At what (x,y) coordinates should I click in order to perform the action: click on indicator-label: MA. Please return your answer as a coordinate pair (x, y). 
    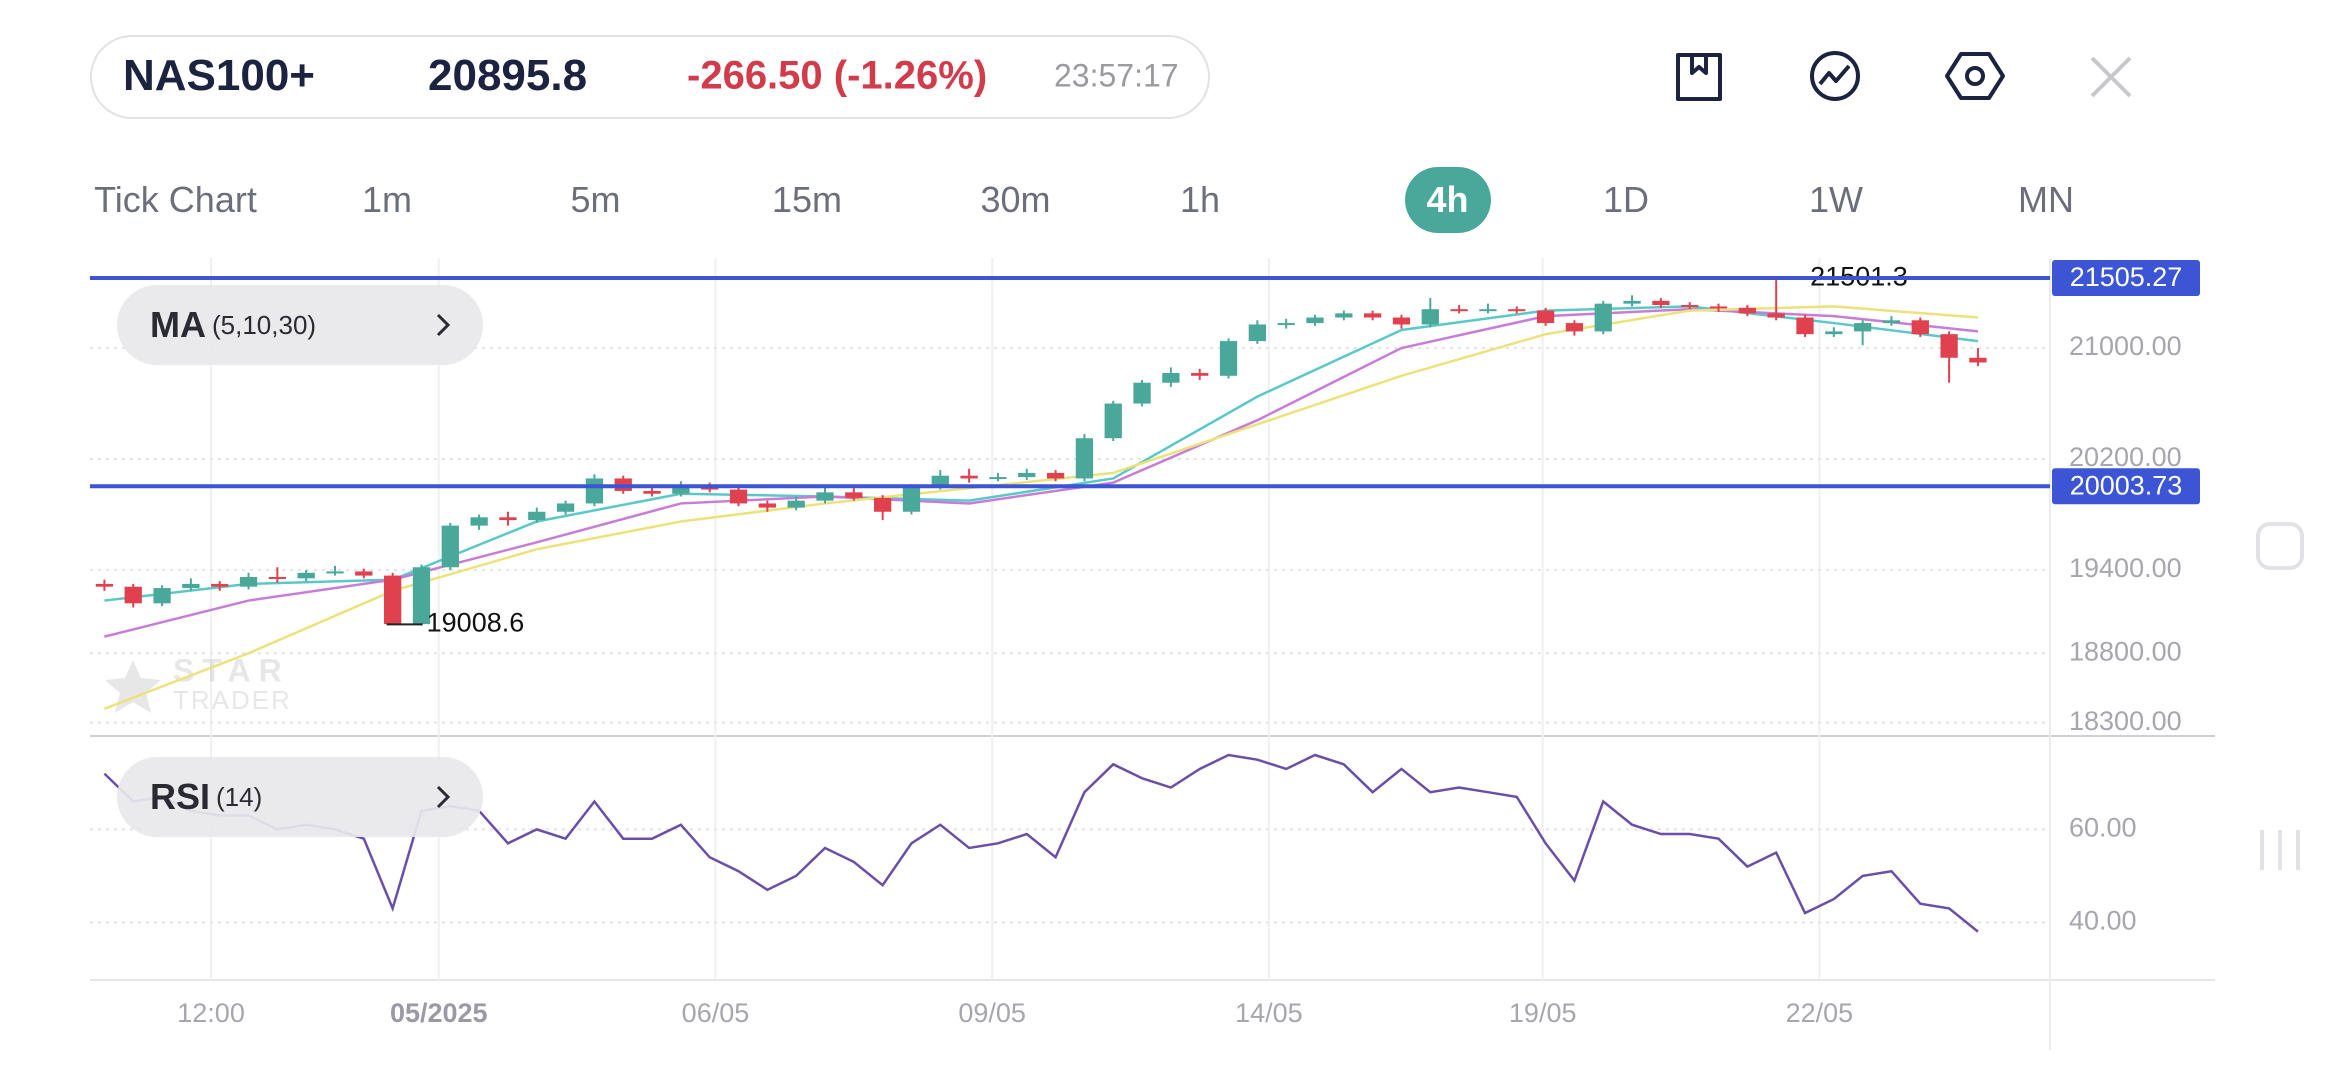
    Looking at the image, I should click on (178, 324).